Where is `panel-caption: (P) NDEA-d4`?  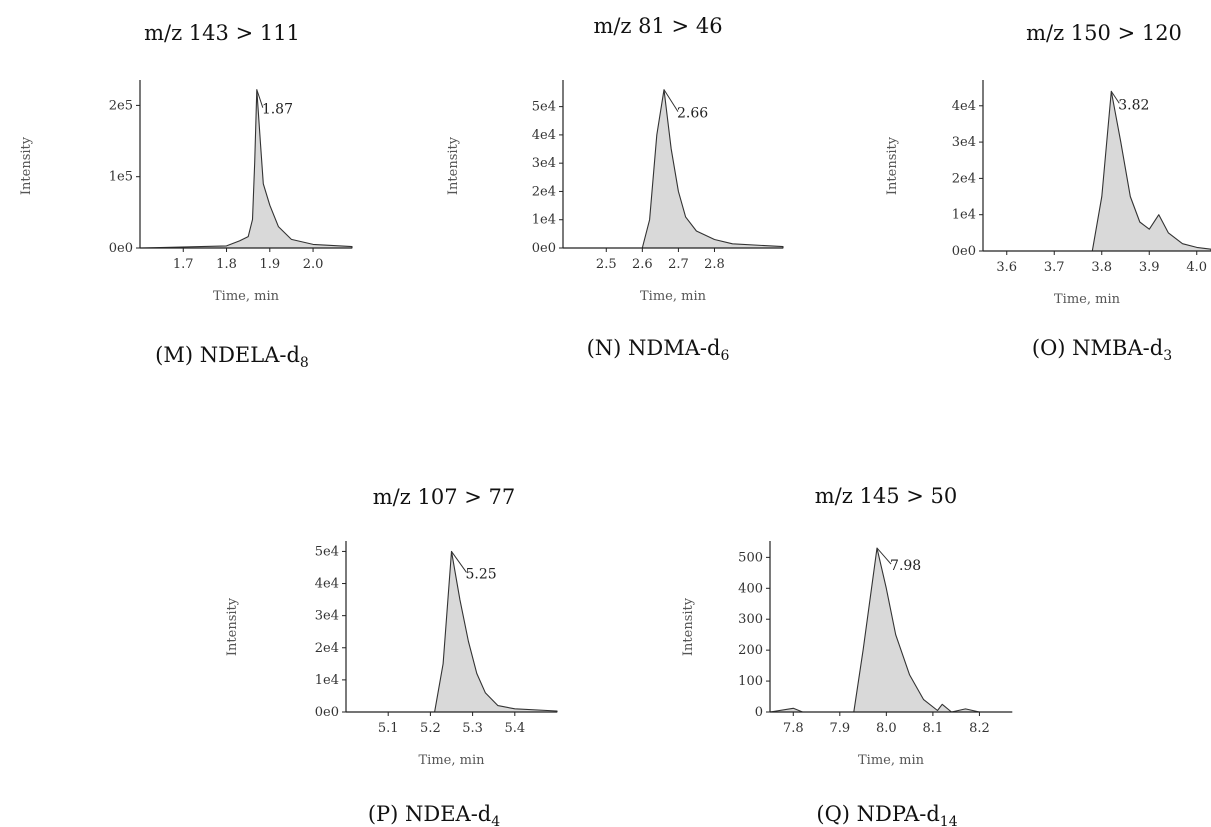
panel-caption: (P) NDEA-d4 is located at coordinates (434, 814).